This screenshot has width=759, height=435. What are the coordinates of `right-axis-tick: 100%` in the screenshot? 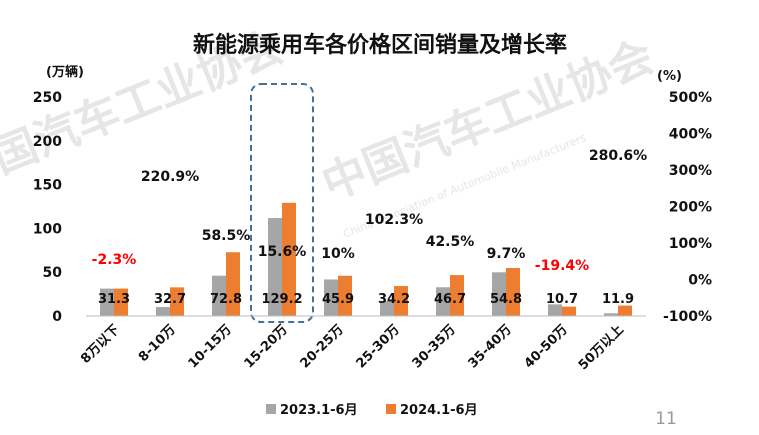 It's located at (690, 244).